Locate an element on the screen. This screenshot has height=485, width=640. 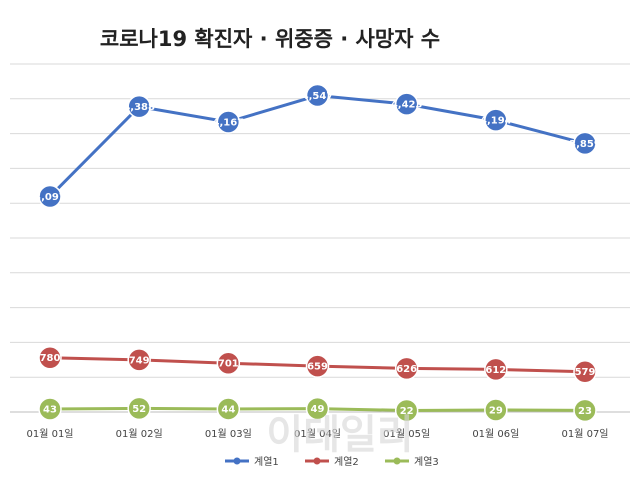
data-label: 22 is located at coordinates (407, 411).